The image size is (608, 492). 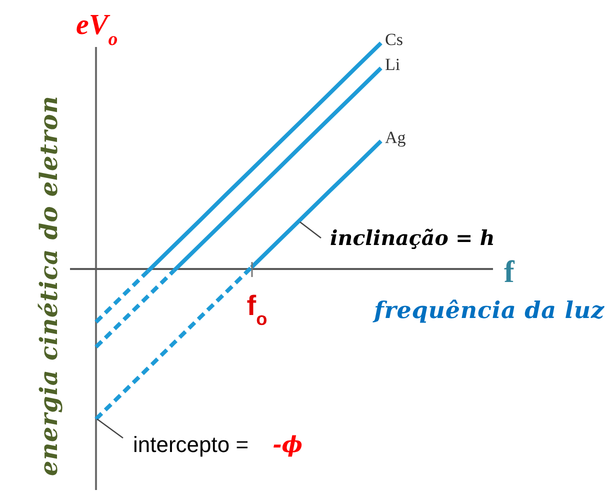 I want to click on annotation: inclinação = h, so click(x=412, y=238).